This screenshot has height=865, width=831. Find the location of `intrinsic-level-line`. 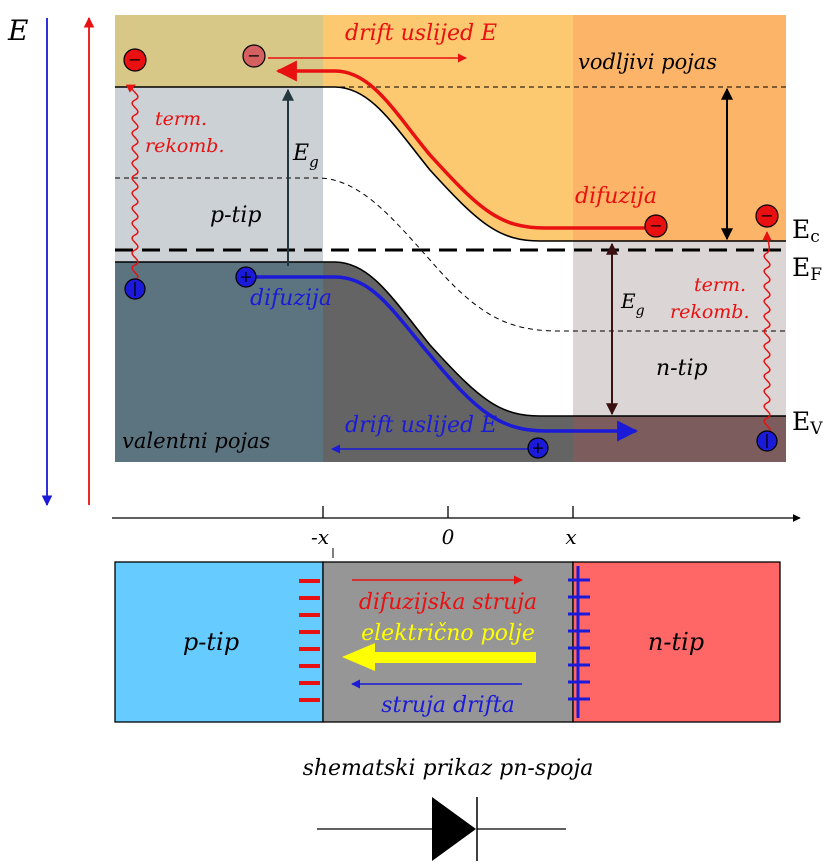

intrinsic-level-line is located at coordinates (450, 254).